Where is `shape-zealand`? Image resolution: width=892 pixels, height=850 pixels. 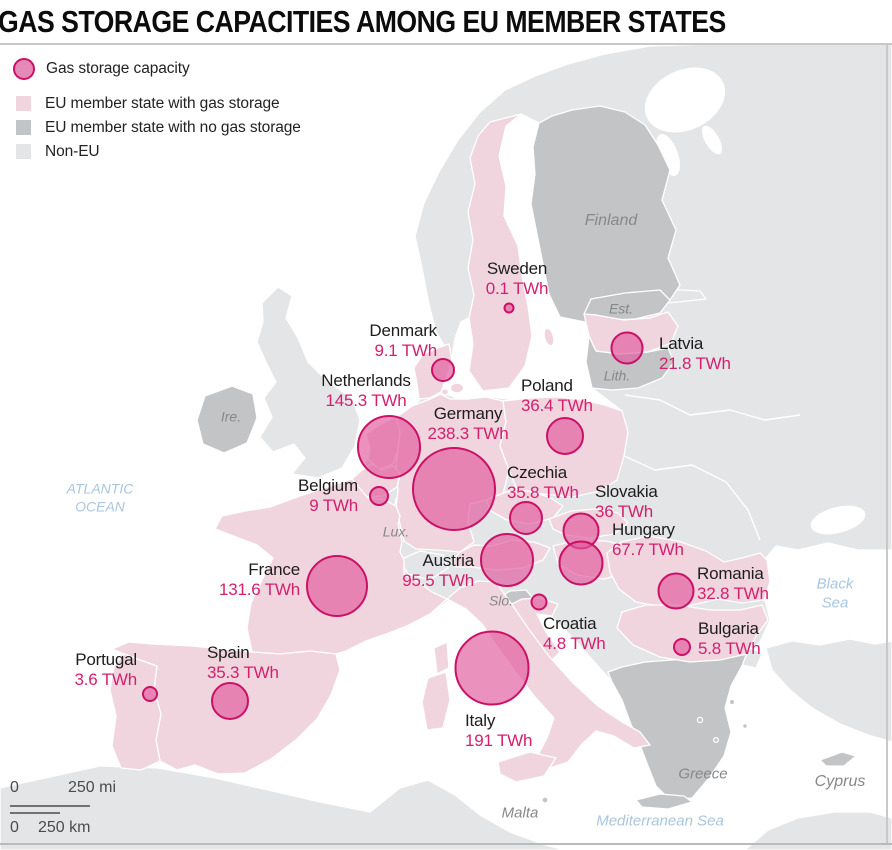
shape-zealand is located at coordinates (457, 388).